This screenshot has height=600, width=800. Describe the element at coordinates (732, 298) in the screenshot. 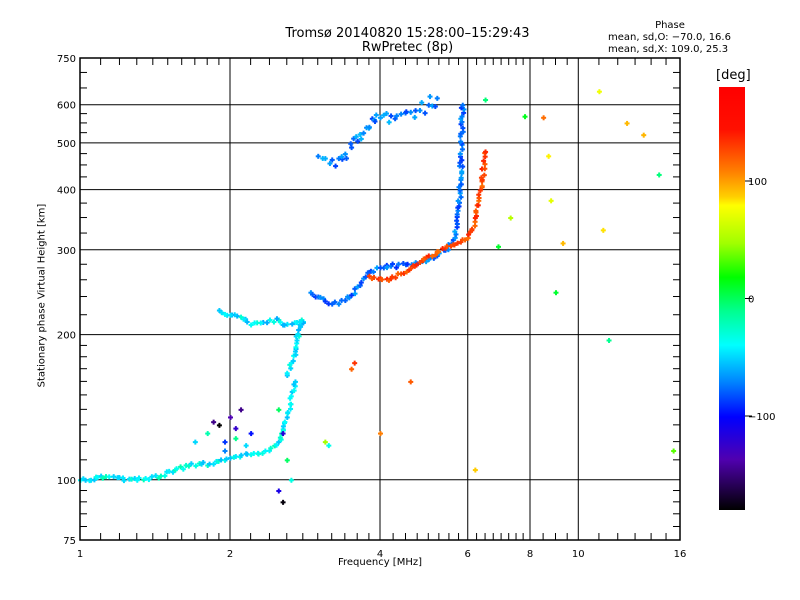

I see `colorbar` at that location.